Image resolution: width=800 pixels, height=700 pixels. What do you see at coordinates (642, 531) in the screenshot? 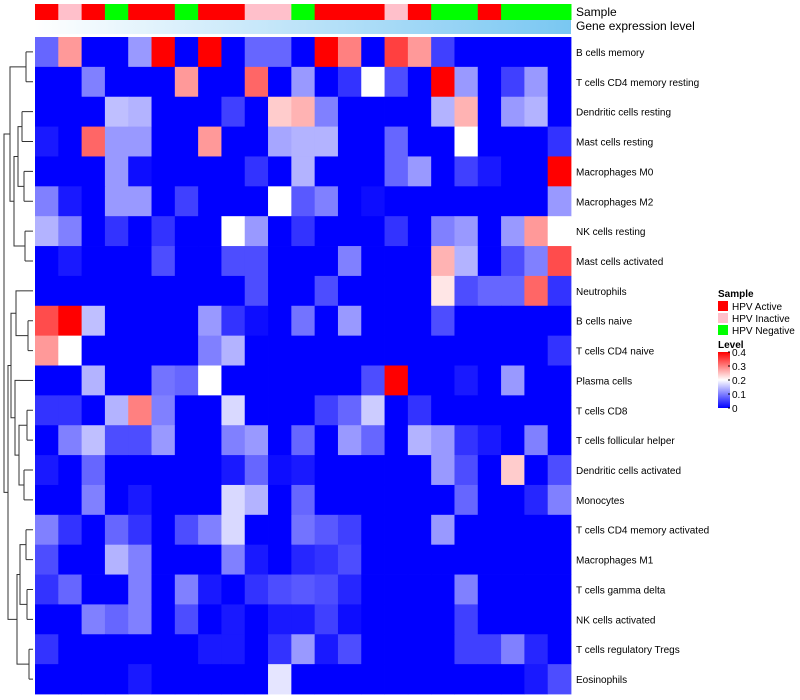
I see `row-label: T cells CD4 memory activated` at bounding box center [642, 531].